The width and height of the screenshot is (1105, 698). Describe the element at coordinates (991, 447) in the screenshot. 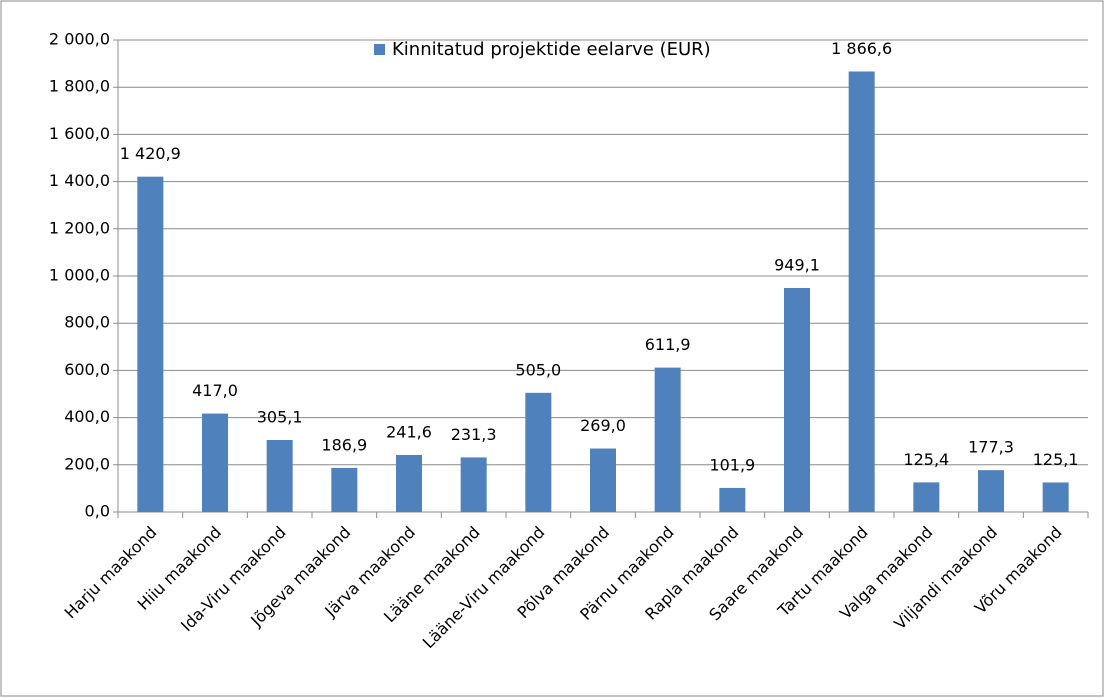

I see `data-label: 177,3` at that location.